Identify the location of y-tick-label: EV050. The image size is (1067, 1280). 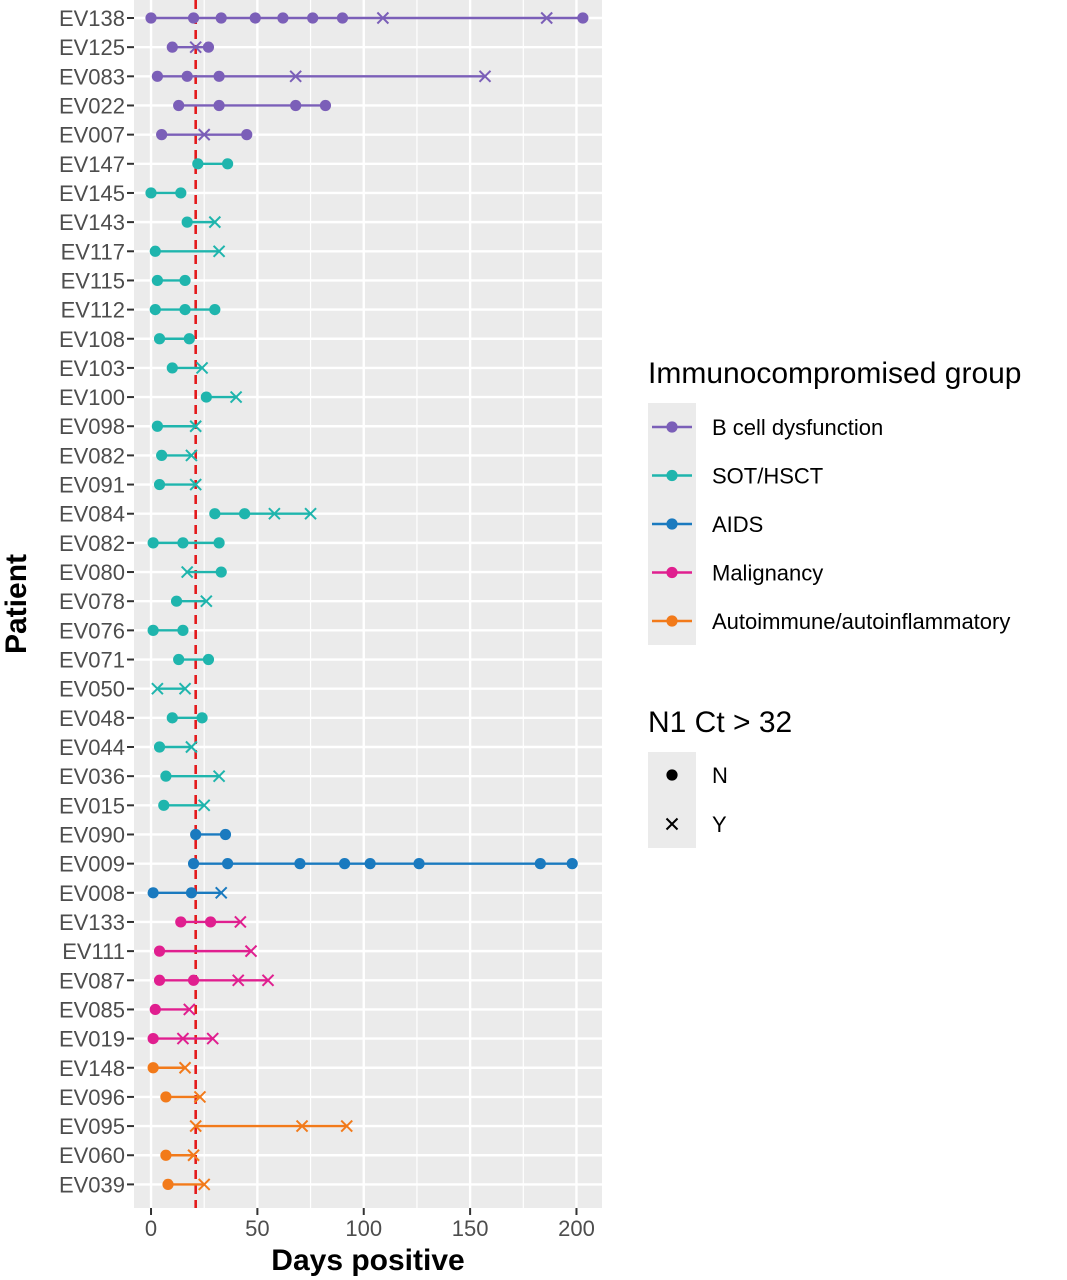
(92, 689).